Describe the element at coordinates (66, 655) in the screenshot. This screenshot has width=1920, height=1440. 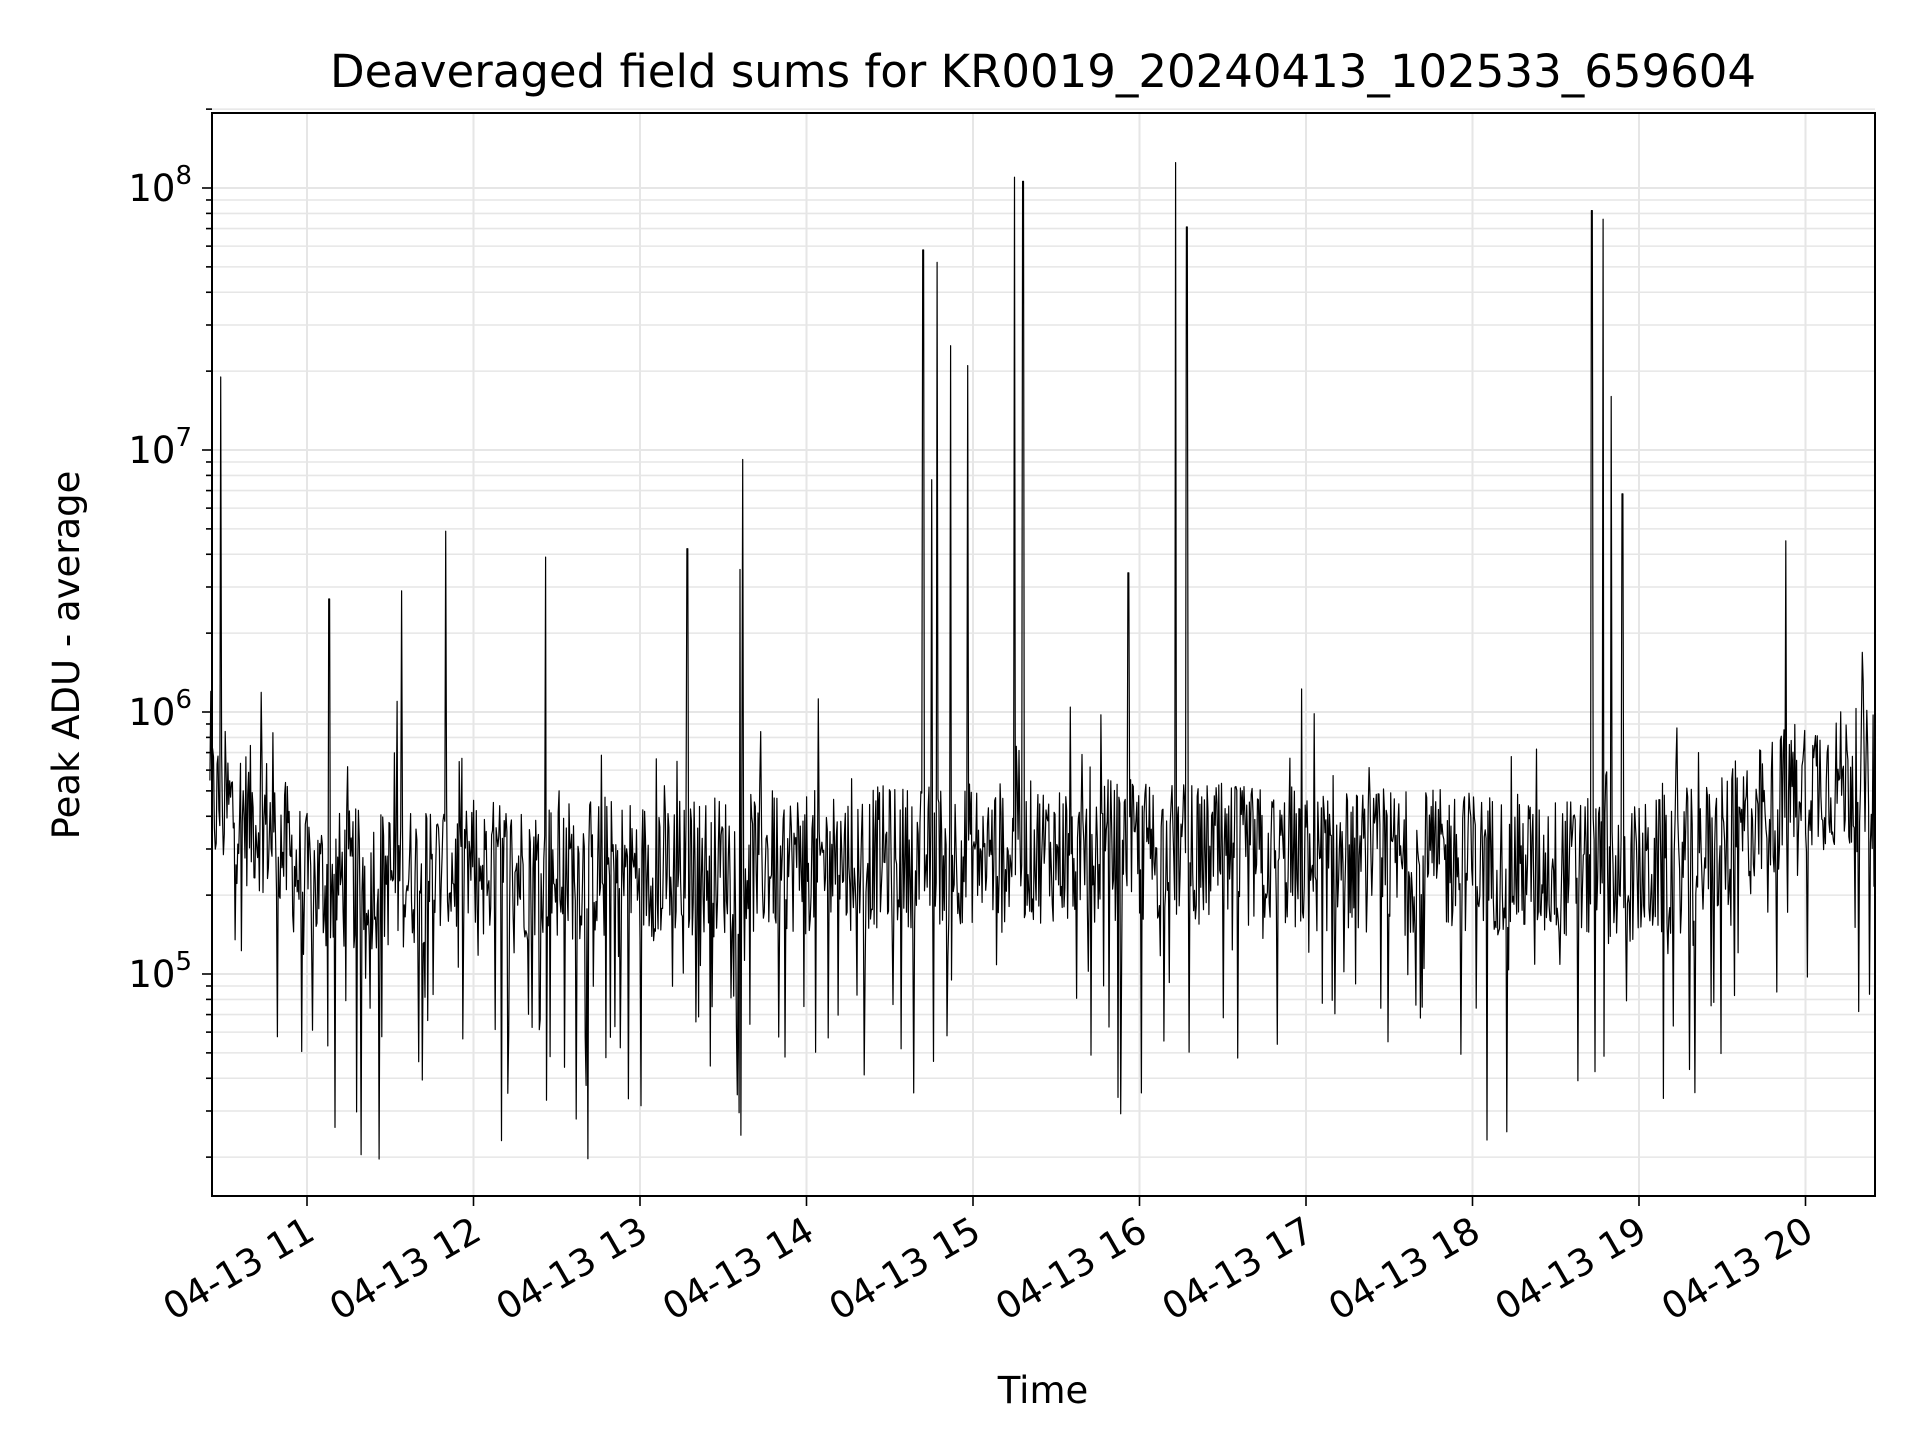
I see `y-axis-label: Peak ADU - average` at that location.